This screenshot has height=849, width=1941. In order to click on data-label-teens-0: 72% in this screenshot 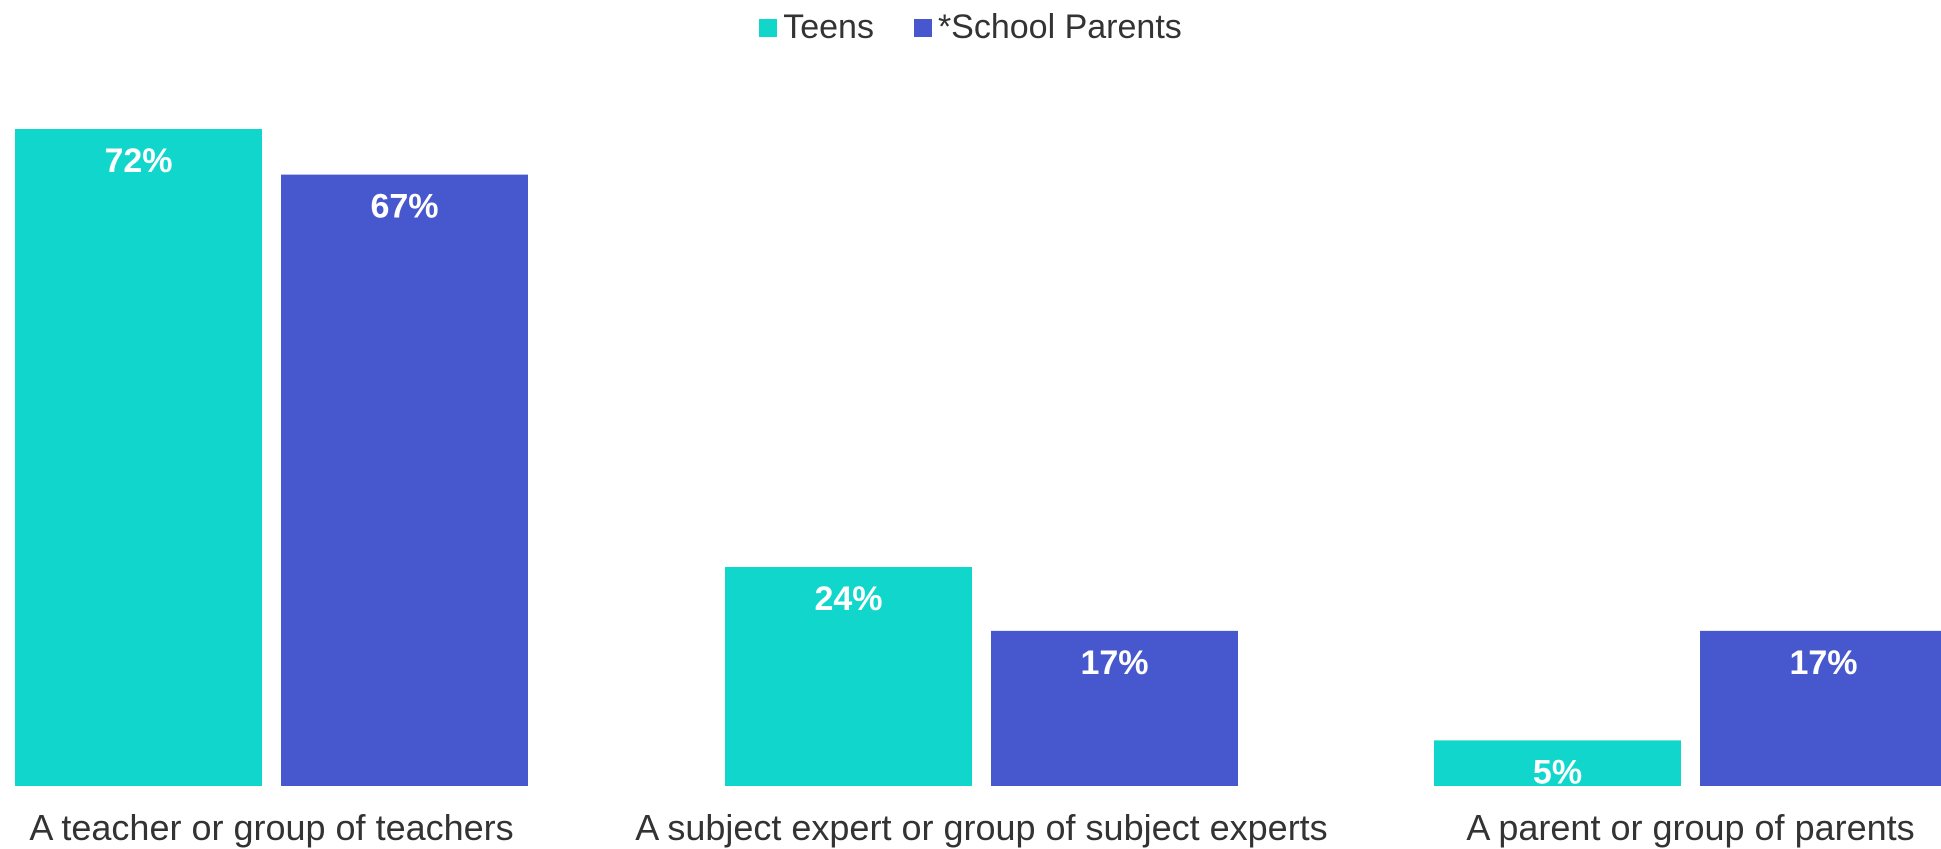, I will do `click(138, 161)`.